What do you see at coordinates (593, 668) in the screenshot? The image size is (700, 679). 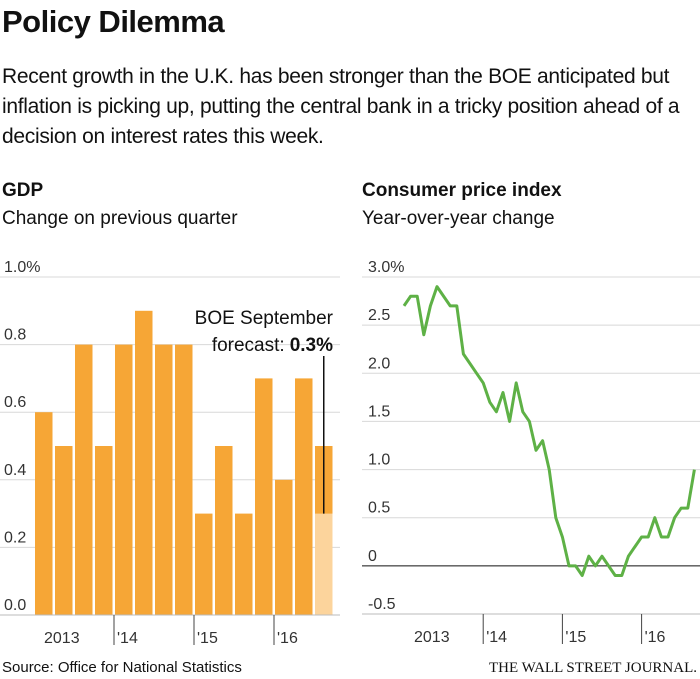 I see `publisher: THE WALL STREET JOURNAL.` at bounding box center [593, 668].